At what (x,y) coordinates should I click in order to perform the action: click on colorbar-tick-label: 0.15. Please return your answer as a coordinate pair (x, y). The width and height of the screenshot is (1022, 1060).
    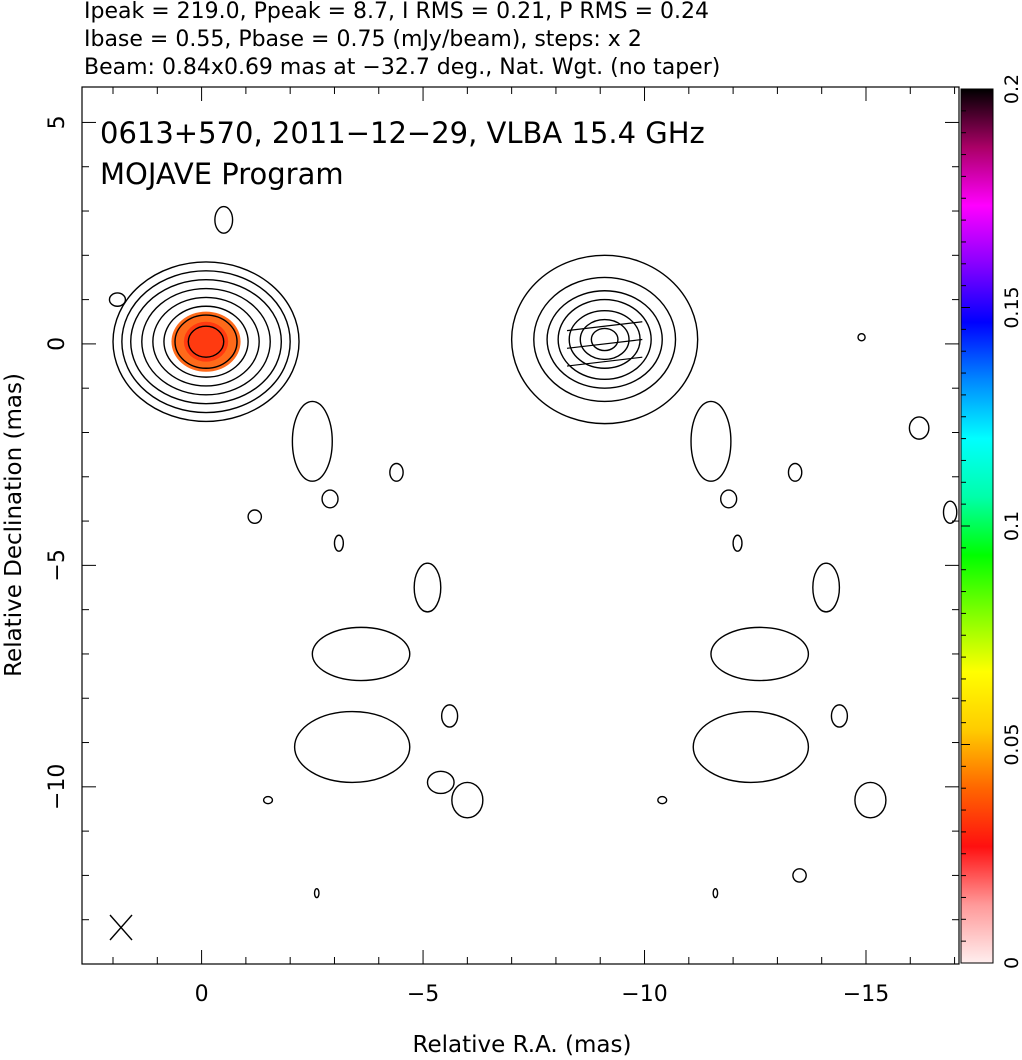
    Looking at the image, I should click on (1011, 307).